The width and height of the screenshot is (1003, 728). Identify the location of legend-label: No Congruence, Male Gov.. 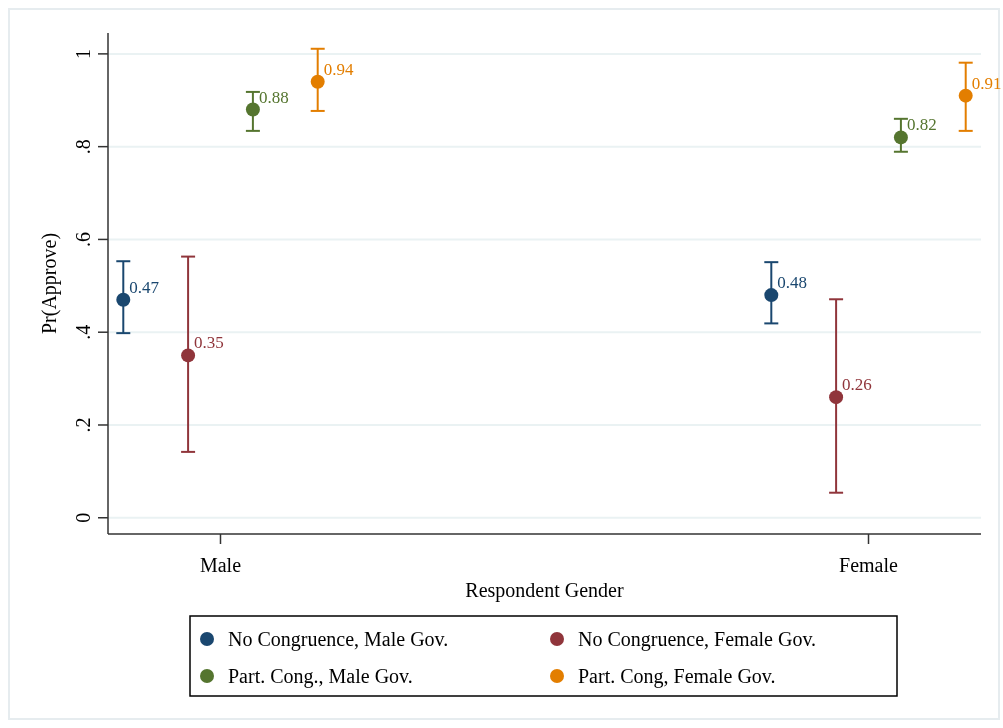
(338, 639).